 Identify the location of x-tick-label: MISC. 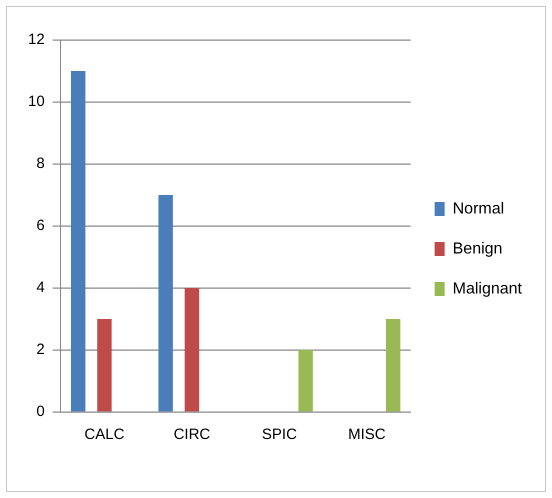
(367, 435).